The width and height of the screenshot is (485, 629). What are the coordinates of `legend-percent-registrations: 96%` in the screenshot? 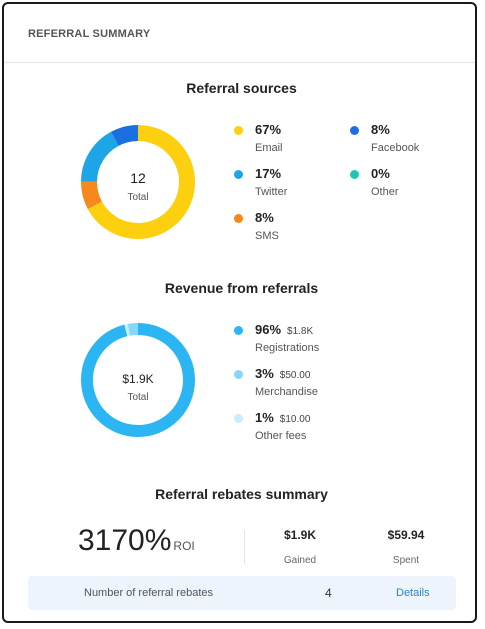 It's located at (268, 329).